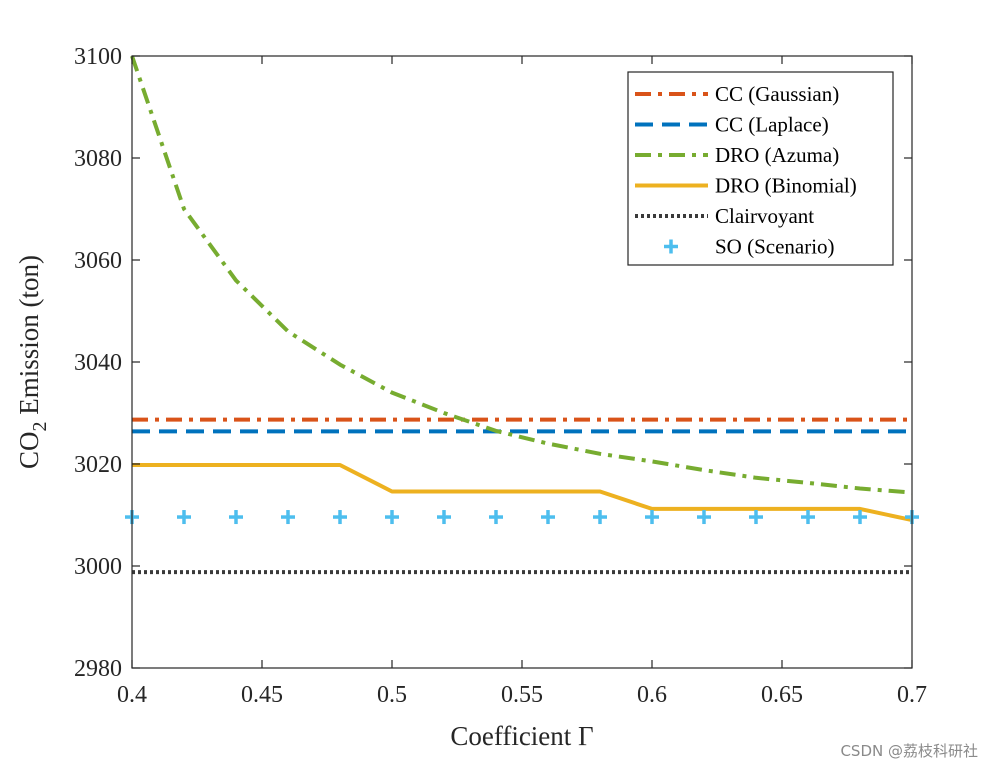 This screenshot has width=992, height=769. Describe the element at coordinates (522, 493) in the screenshot. I see `series-line-dro-binomial` at that location.